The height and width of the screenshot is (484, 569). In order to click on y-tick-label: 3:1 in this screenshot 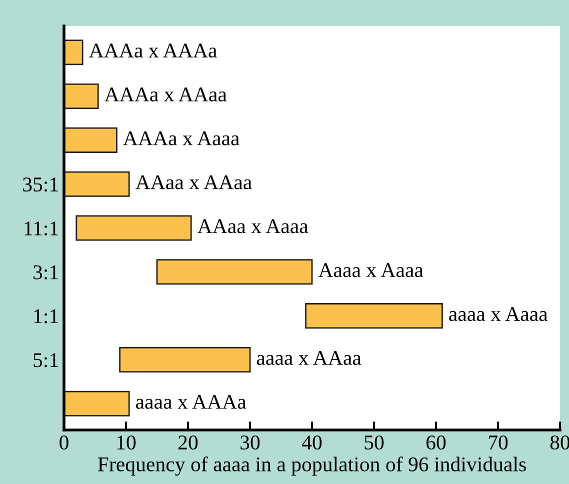, I will do `click(46, 272)`.